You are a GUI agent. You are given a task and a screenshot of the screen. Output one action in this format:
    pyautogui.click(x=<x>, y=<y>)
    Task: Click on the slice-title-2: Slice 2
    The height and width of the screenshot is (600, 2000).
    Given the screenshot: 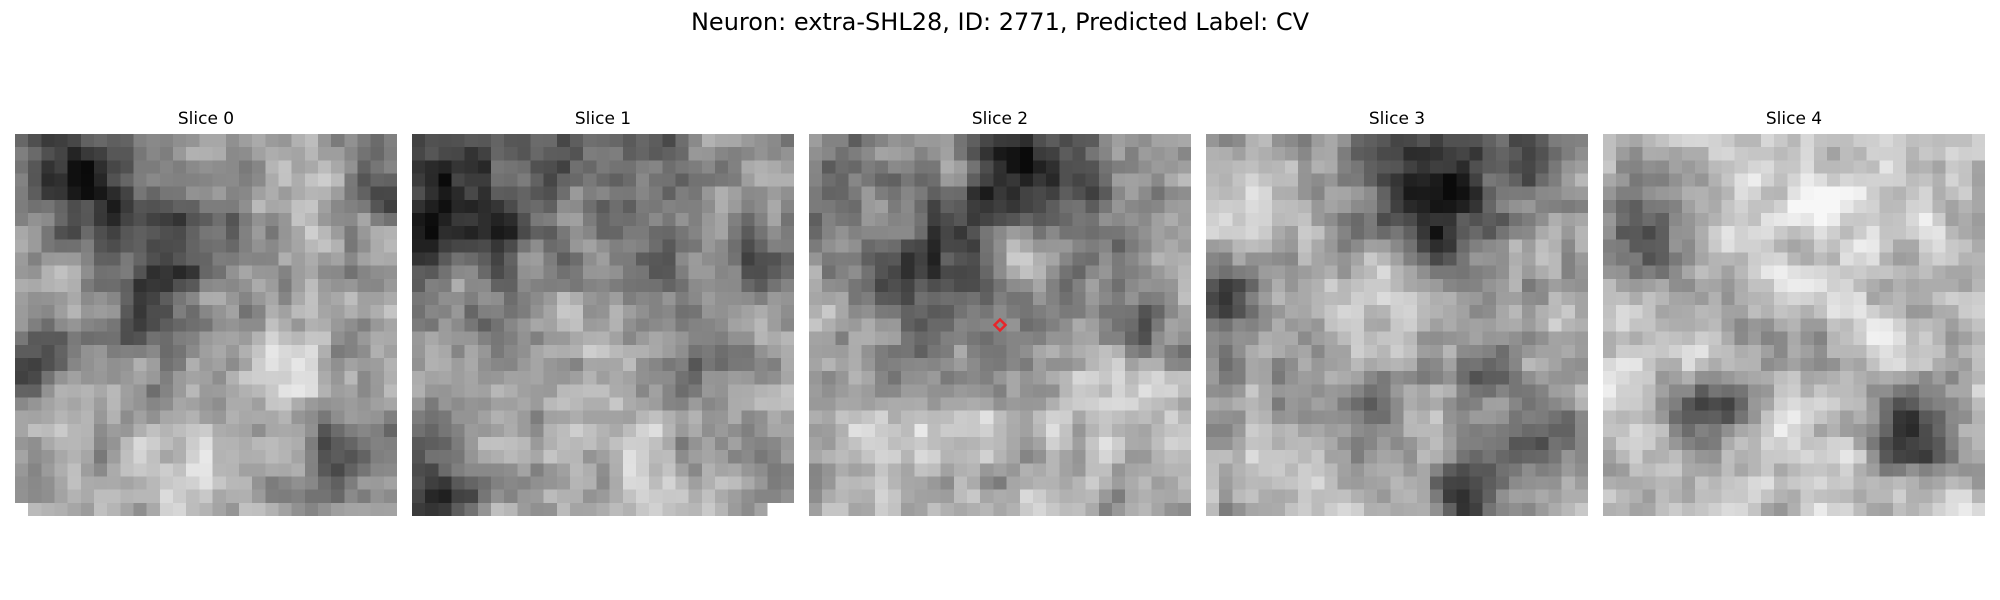 What is the action you would take?
    pyautogui.click(x=1000, y=119)
    